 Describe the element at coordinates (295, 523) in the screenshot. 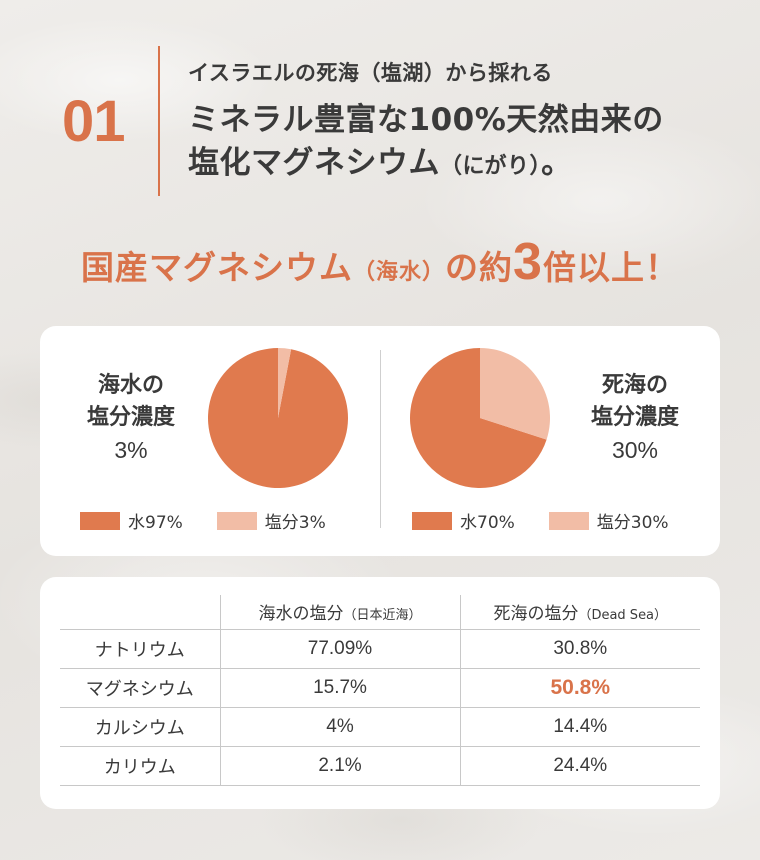

I see `legend-text-salt: 塩分3%` at that location.